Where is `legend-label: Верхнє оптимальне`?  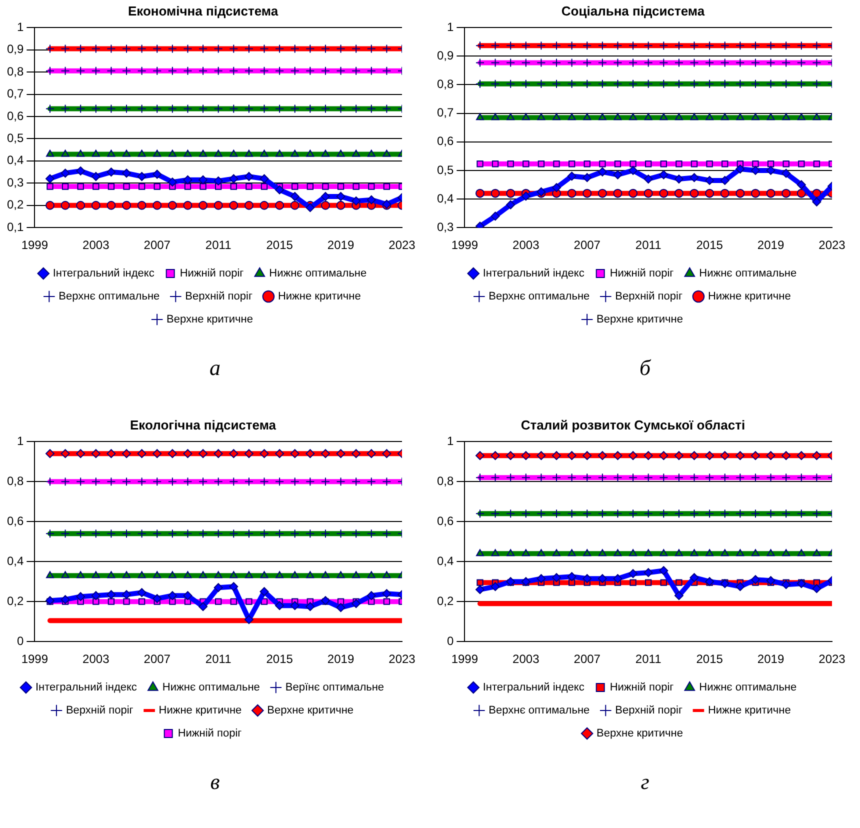 legend-label: Верхнє оптимальне is located at coordinates (539, 296).